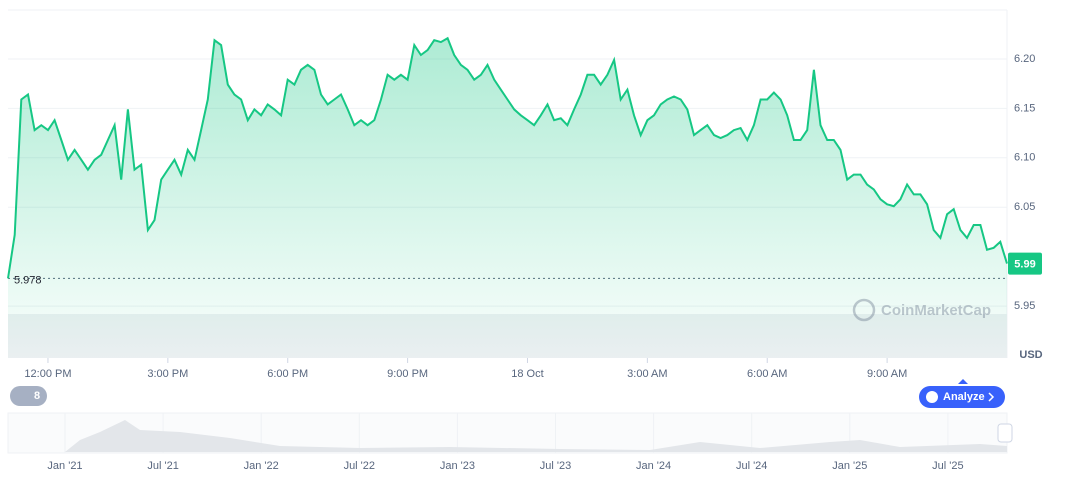 The height and width of the screenshot is (477, 1072). What do you see at coordinates (167, 374) in the screenshot?
I see `x-tick-label: 3:00 PM` at bounding box center [167, 374].